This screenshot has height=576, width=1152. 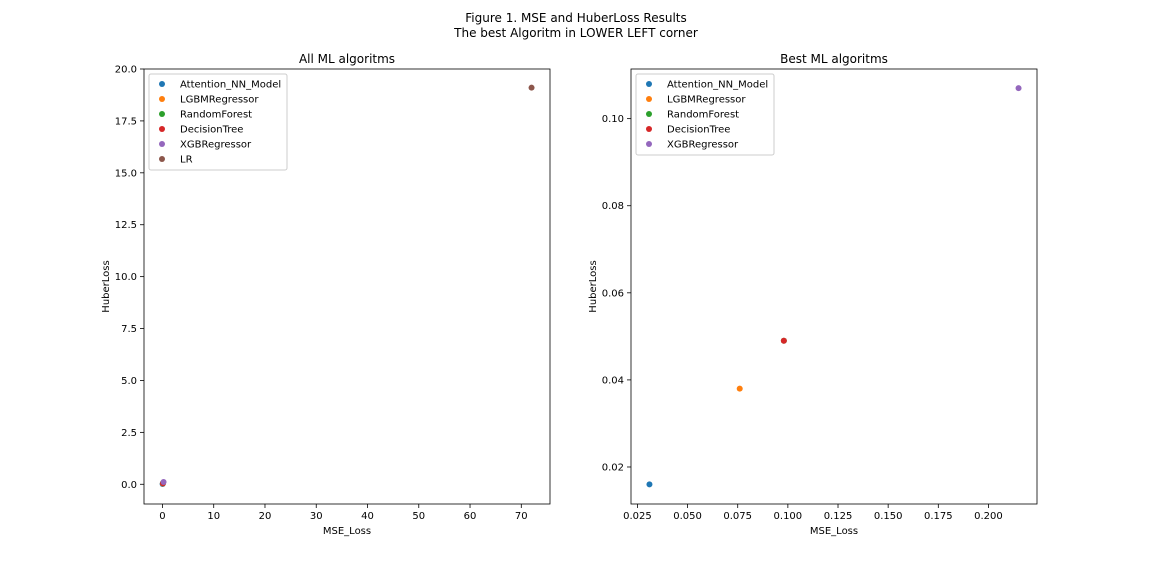 I want to click on chart1-legend-label: RandomForest, so click(x=216, y=115).